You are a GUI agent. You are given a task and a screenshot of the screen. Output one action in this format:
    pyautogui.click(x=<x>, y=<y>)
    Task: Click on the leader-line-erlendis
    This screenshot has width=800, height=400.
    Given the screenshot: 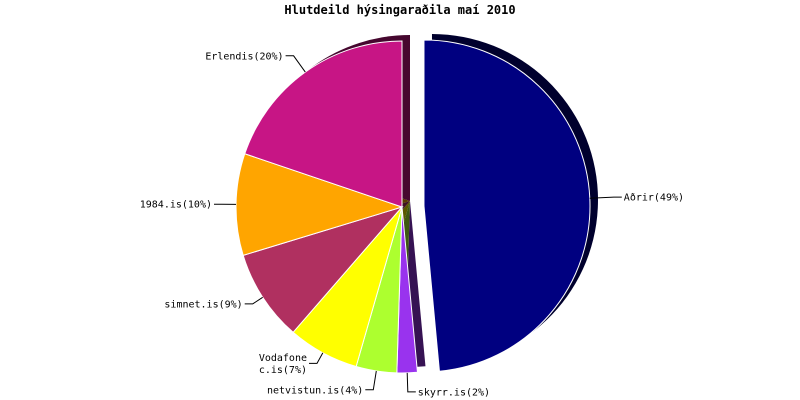 What is the action you would take?
    pyautogui.click(x=295, y=64)
    